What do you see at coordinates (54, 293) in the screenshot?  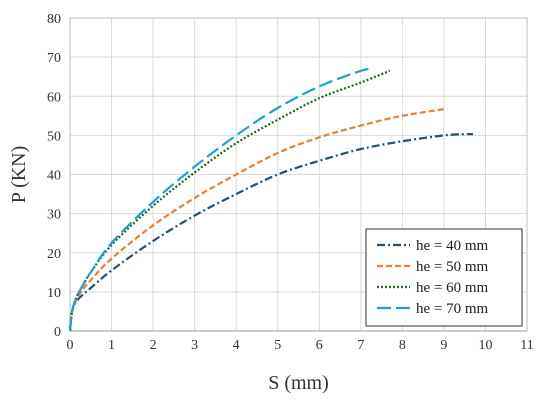 I see `y-tick-label: 10` at bounding box center [54, 293].